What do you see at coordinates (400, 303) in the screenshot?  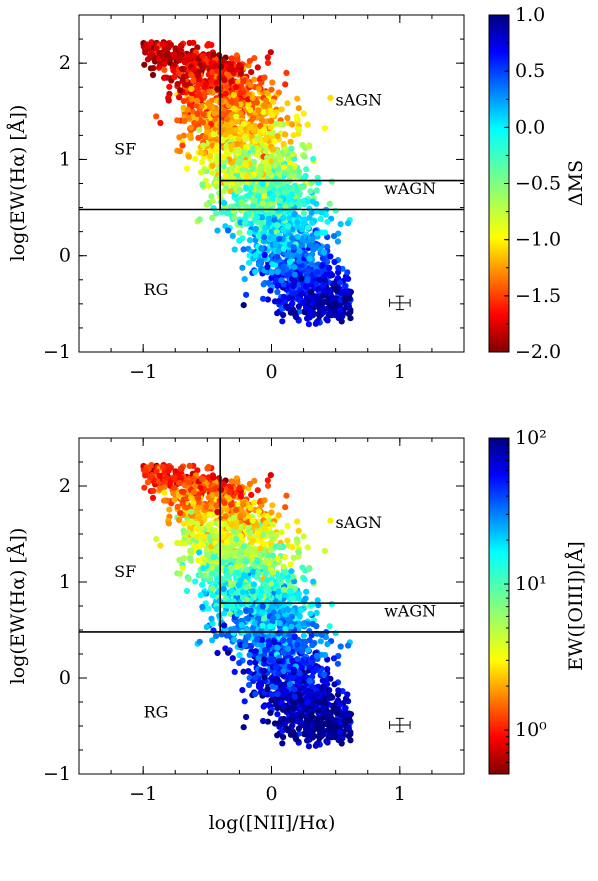 I see `top-error-bar` at bounding box center [400, 303].